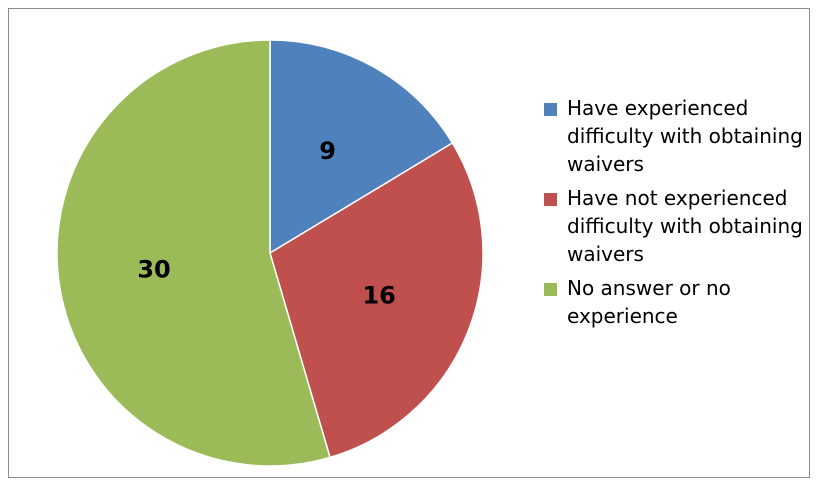 The width and height of the screenshot is (820, 488). Describe the element at coordinates (266, 223) in the screenshot. I see `pie-data-labels: 9 16 30` at that location.